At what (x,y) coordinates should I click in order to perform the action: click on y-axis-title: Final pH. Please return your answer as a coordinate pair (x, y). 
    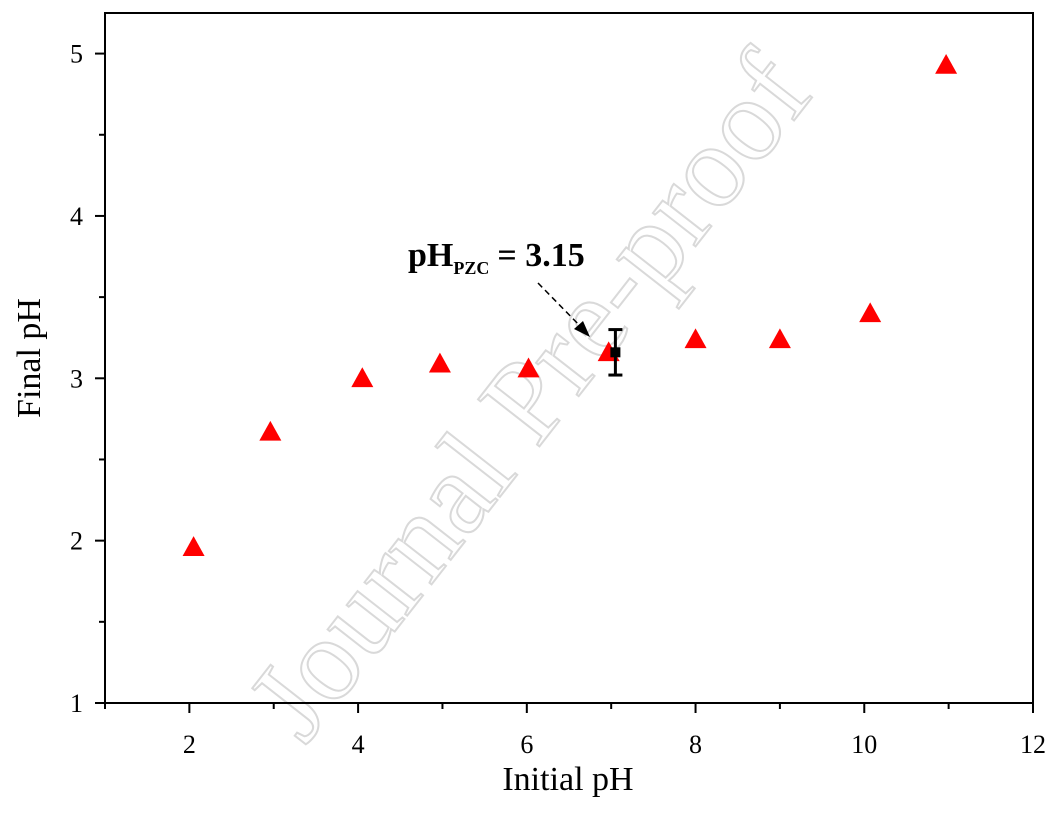
    Looking at the image, I should click on (29, 358).